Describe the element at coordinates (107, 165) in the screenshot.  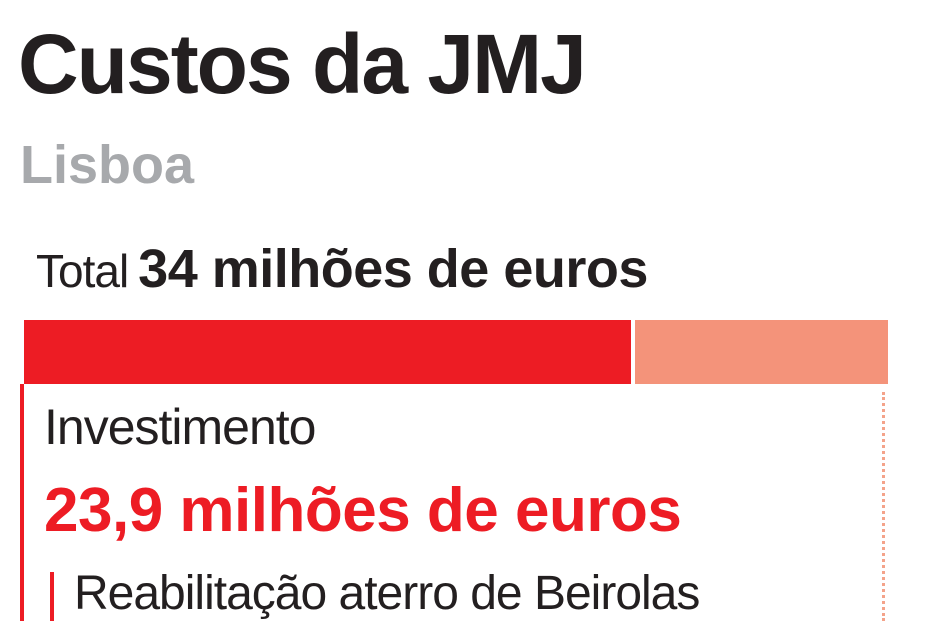
I see `chart-subtitle: Lisboa` at that location.